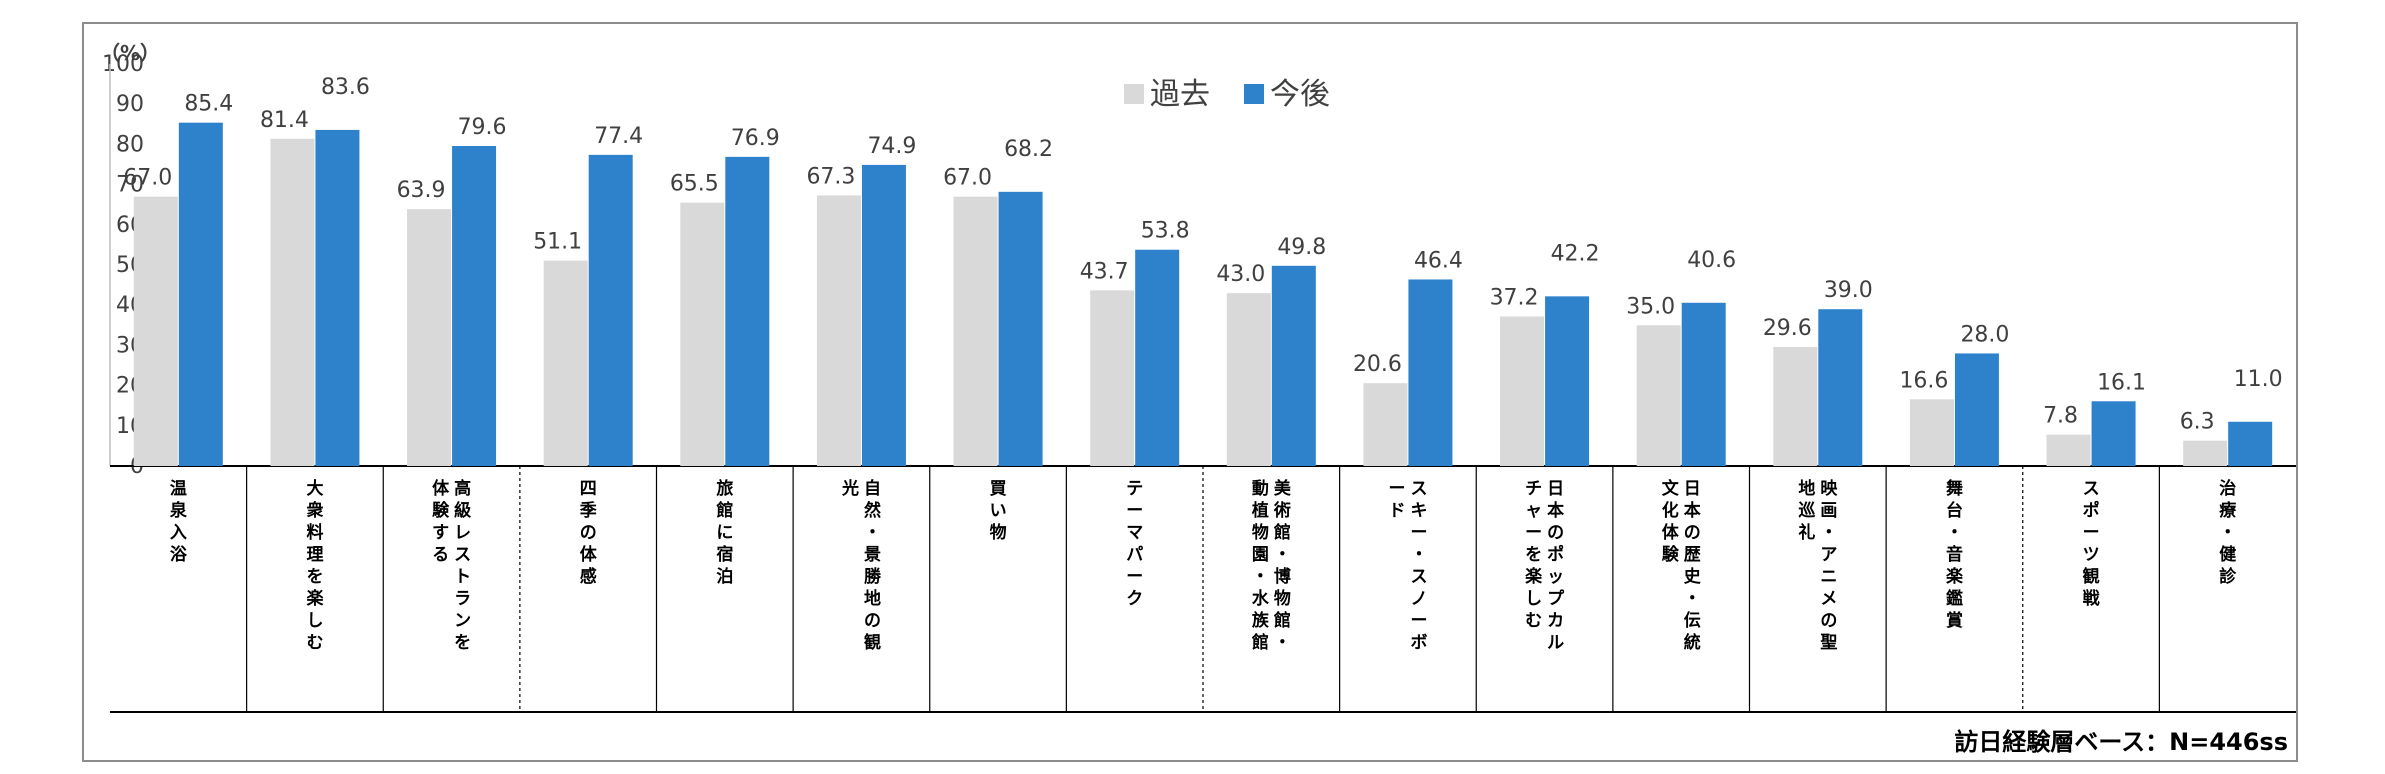 The image size is (2385, 774). Describe the element at coordinates (1377, 364) in the screenshot. I see `value-label-past-9: 20.6` at that location.